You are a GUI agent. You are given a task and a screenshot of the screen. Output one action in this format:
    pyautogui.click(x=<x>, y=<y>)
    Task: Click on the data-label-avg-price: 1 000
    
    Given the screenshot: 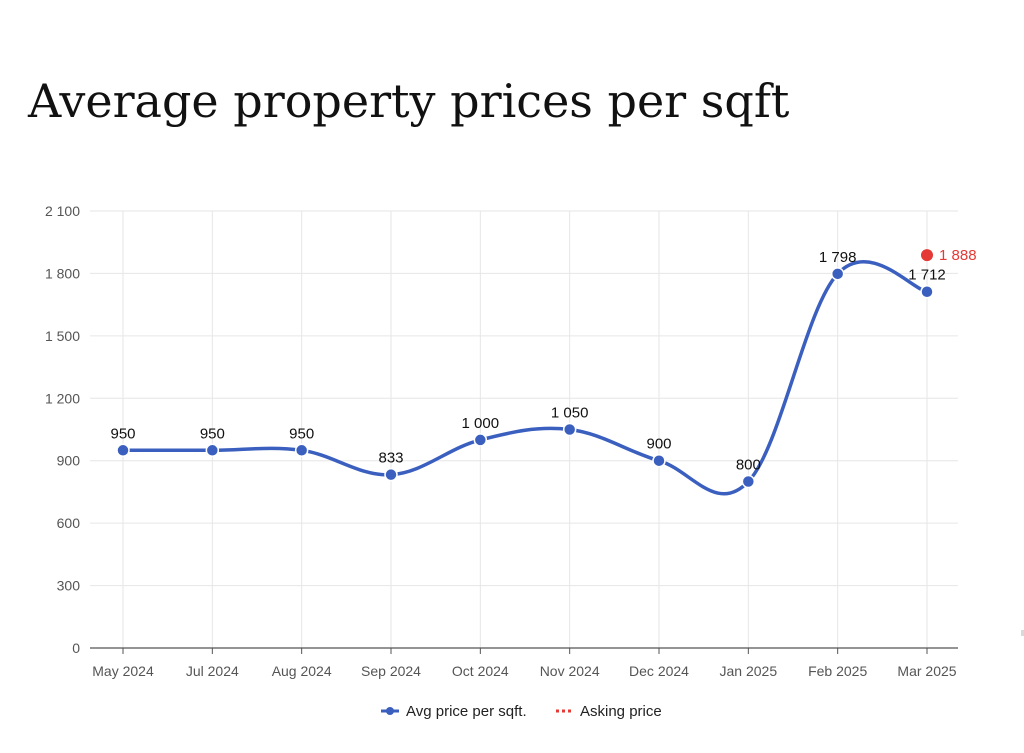 What is the action you would take?
    pyautogui.click(x=481, y=423)
    